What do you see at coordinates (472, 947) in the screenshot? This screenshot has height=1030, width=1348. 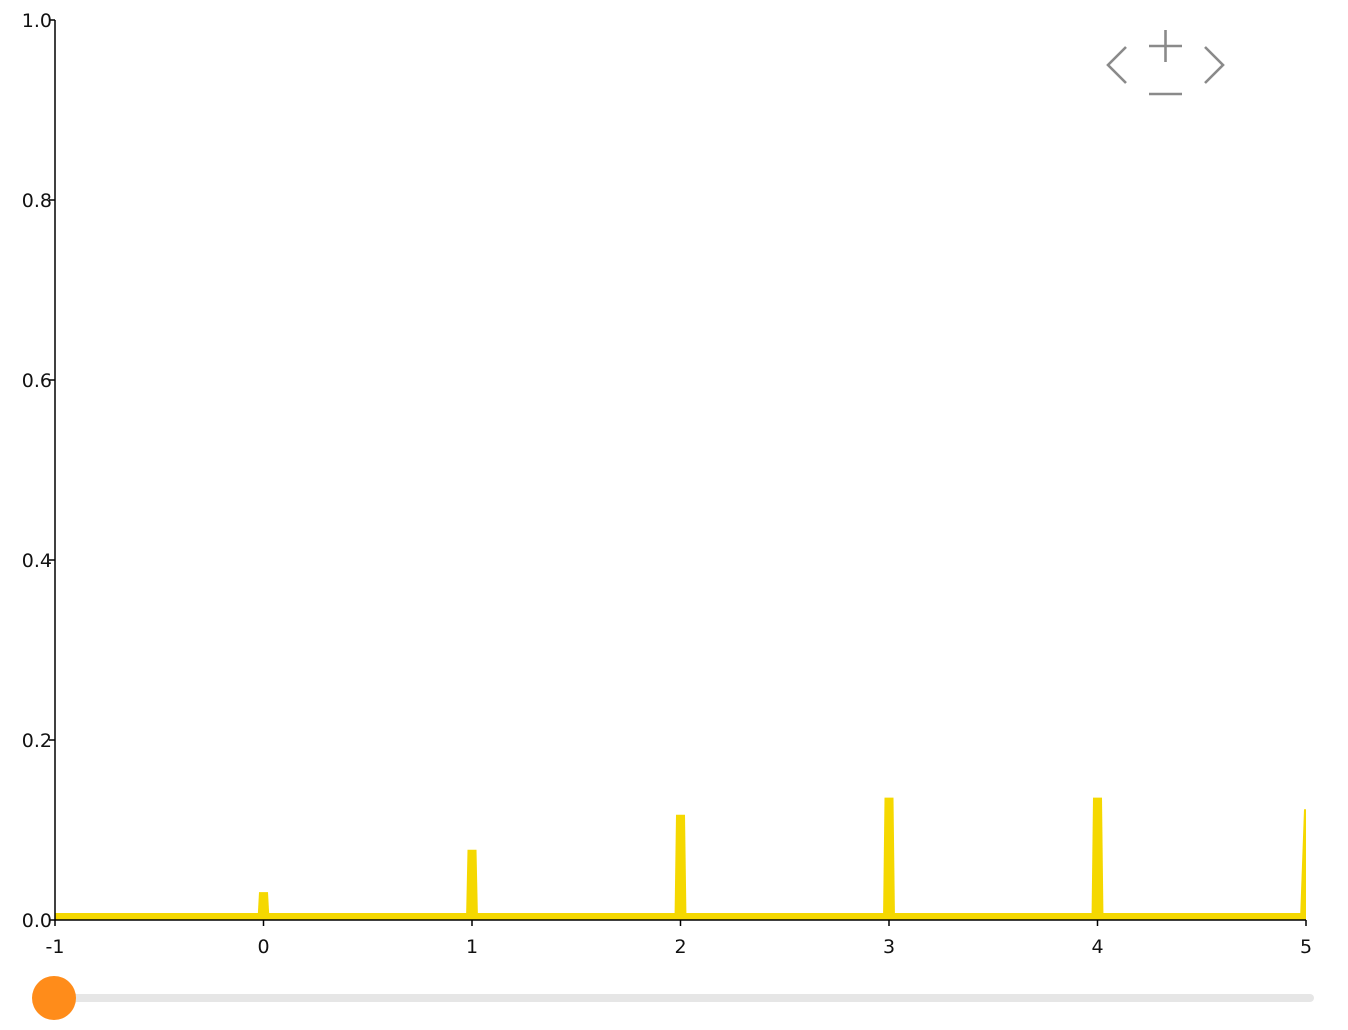 I see `x-tick-label: 1` at bounding box center [472, 947].